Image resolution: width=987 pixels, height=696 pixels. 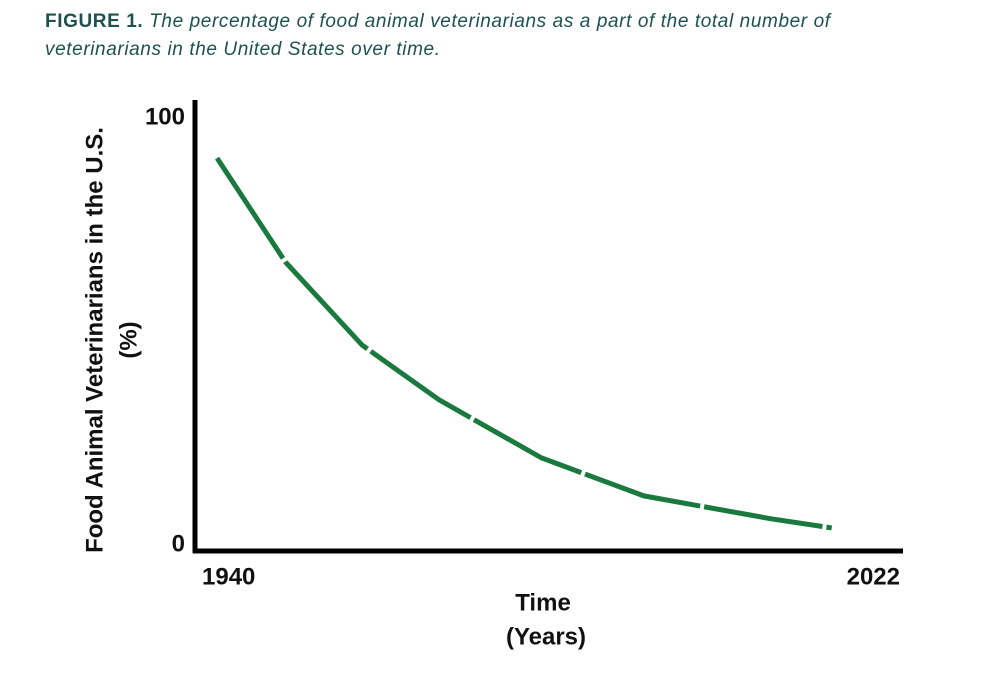 What do you see at coordinates (94, 21) in the screenshot?
I see `figure-label: FIGURE 1.` at bounding box center [94, 21].